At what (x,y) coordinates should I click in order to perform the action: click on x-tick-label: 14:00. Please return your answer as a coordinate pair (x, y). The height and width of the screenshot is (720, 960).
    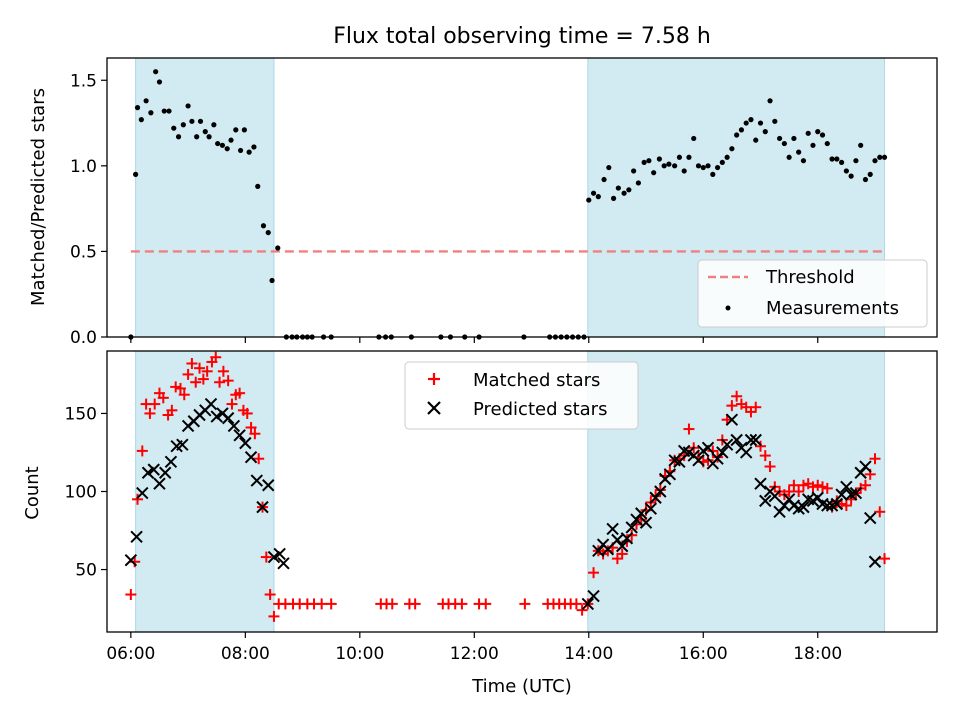
    Looking at the image, I should click on (588, 654).